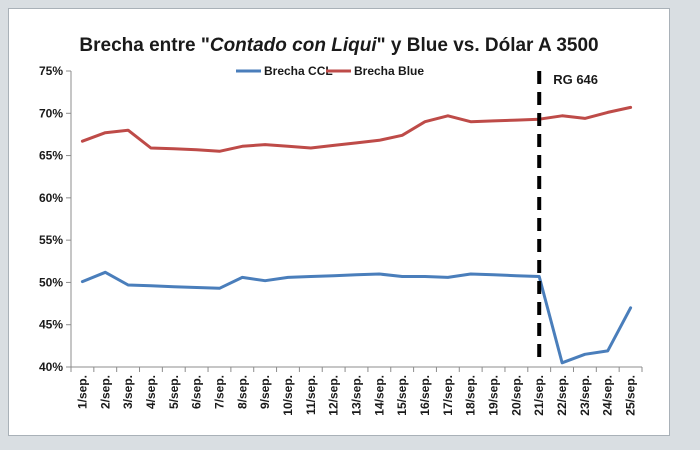 The height and width of the screenshot is (450, 700). What do you see at coordinates (51, 367) in the screenshot?
I see `y-tick-label: 40%` at bounding box center [51, 367].